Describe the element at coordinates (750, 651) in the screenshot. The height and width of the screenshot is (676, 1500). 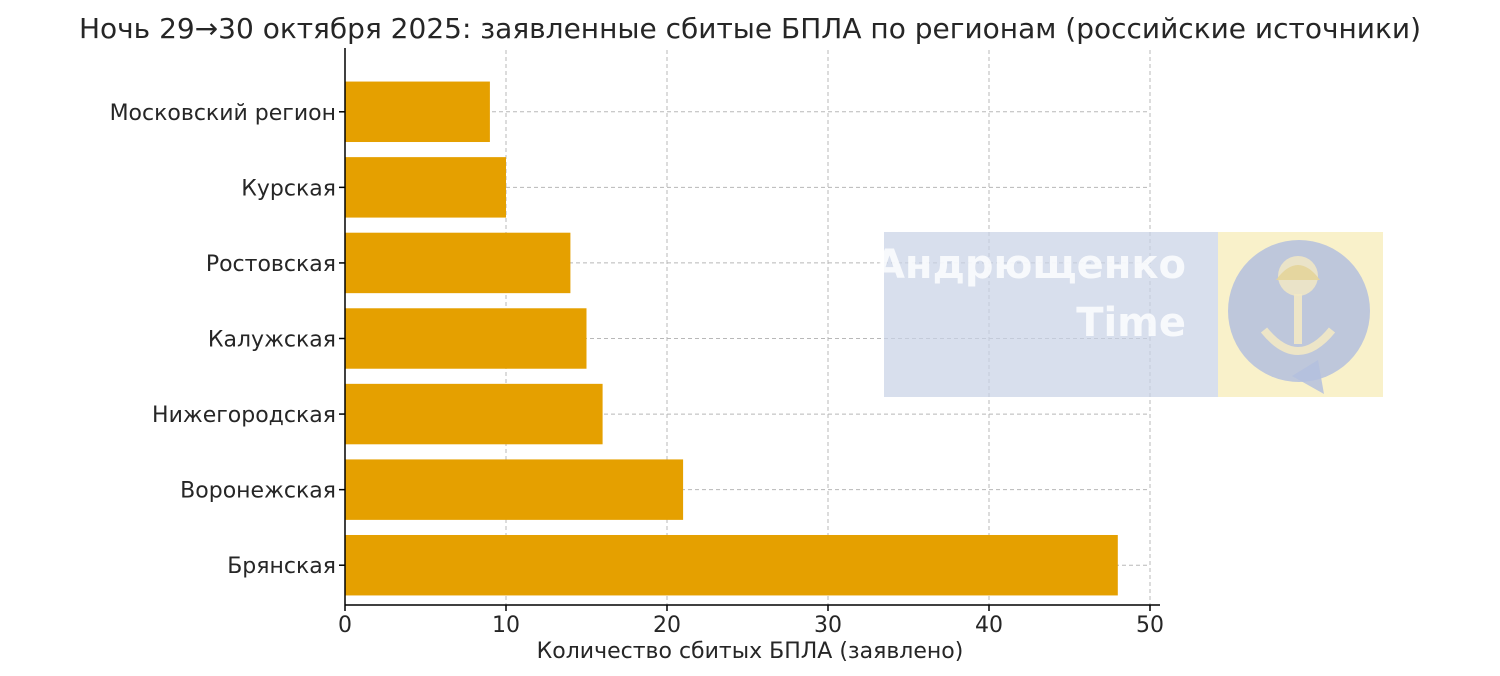
I see `x-axis-label: Количество сбитых БПЛА (заявлено)` at that location.